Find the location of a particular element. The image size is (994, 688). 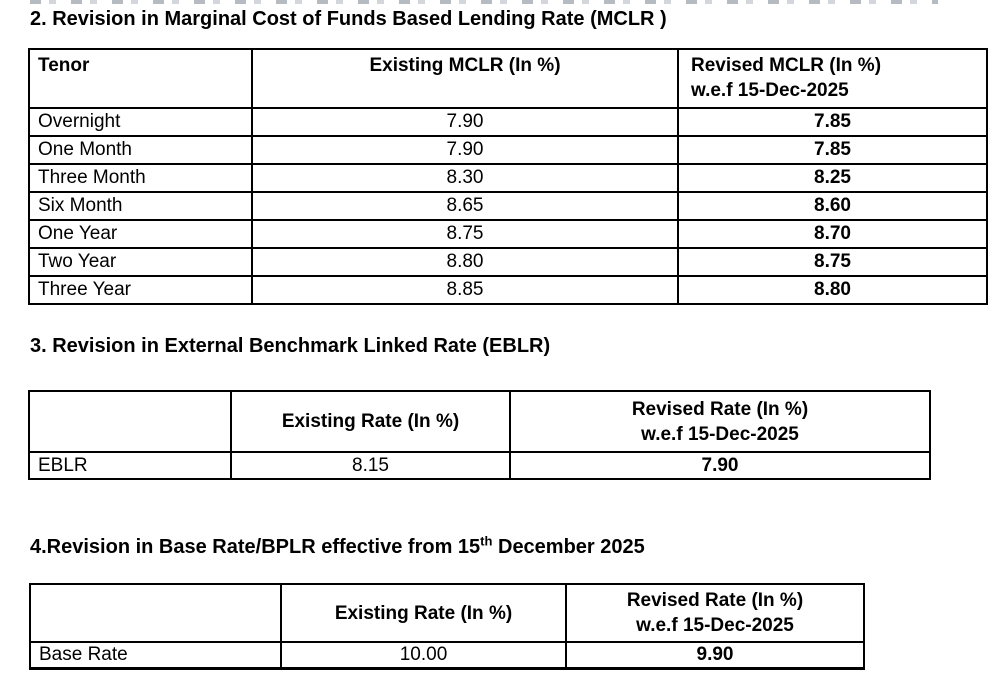

table-row: Base Rate 10.00 9.90 is located at coordinates (447, 655).